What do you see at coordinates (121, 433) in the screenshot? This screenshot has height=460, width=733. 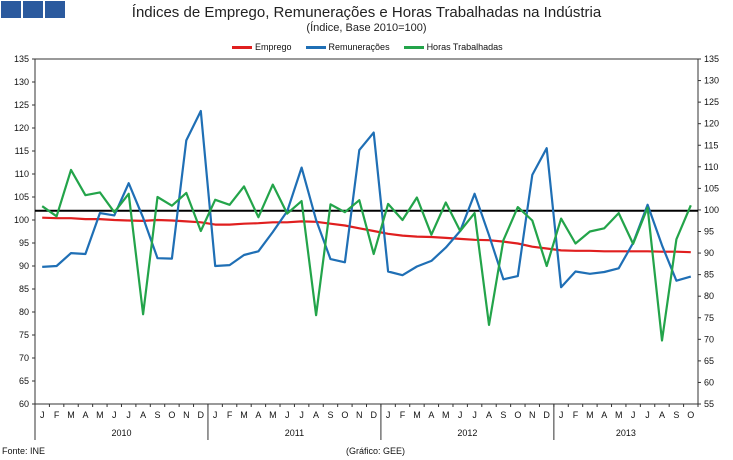 I see `year-label: 2010` at bounding box center [121, 433].